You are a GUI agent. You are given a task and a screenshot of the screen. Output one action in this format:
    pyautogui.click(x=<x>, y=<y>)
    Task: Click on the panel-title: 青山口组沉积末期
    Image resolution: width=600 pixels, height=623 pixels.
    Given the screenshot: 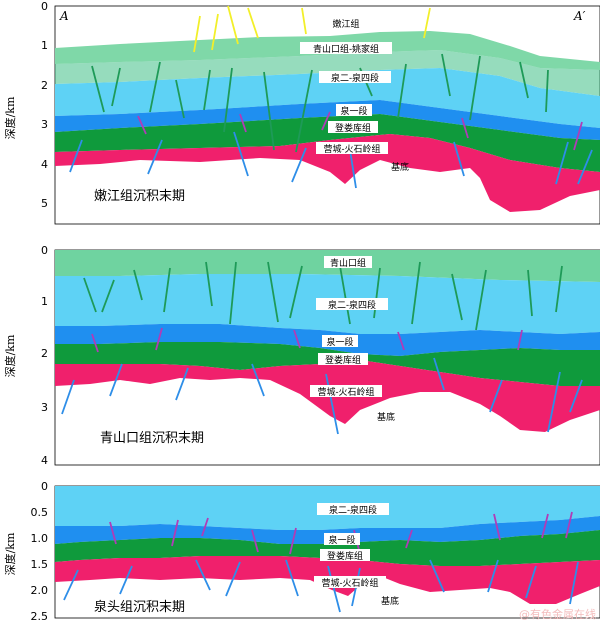 What is the action you would take?
    pyautogui.click(x=152, y=438)
    